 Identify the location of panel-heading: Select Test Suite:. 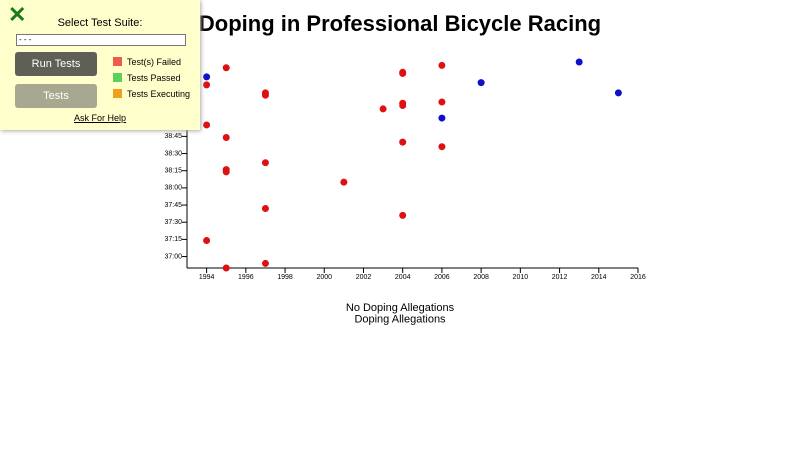
(100, 23).